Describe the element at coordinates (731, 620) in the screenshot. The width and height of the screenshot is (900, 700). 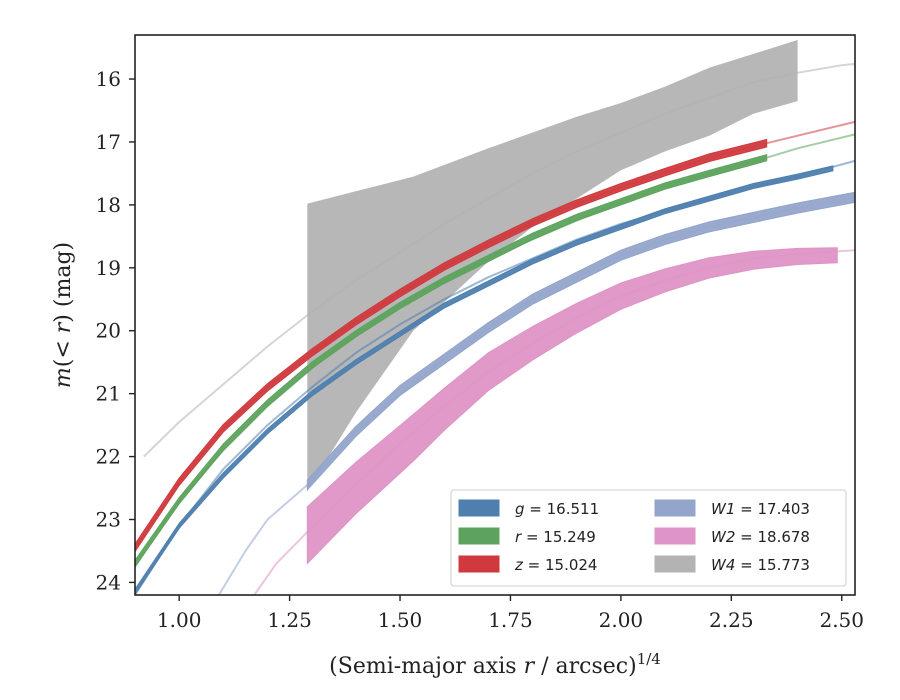
I see `x-tick-label: 2.25` at that location.